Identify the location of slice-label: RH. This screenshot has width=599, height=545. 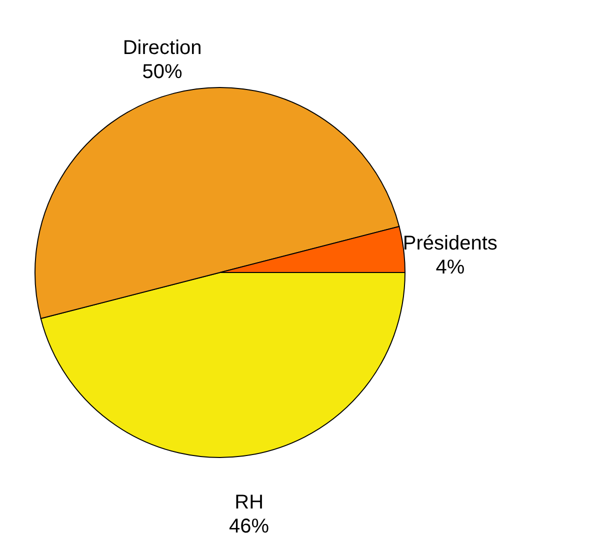
(249, 503).